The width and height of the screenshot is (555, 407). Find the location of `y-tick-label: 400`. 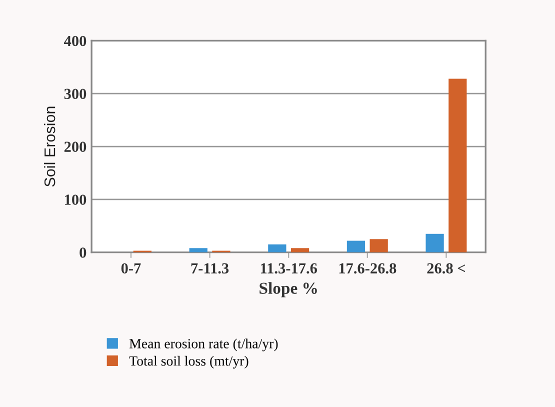

y-tick-label: 400 is located at coordinates (75, 41).